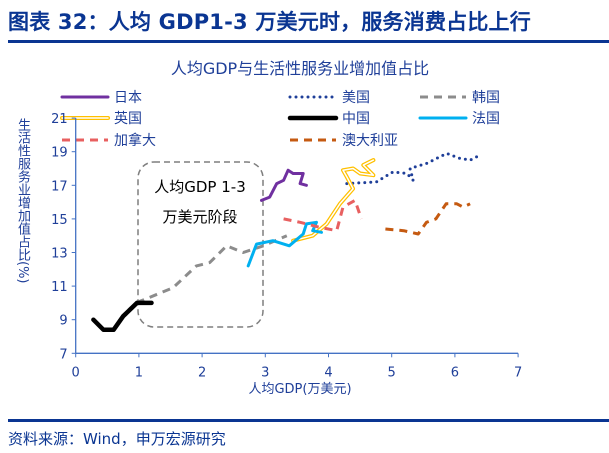 The height and width of the screenshot is (453, 609). I want to click on annotation-box: 人均GDP 1-3 万美元阶段, so click(200, 244).